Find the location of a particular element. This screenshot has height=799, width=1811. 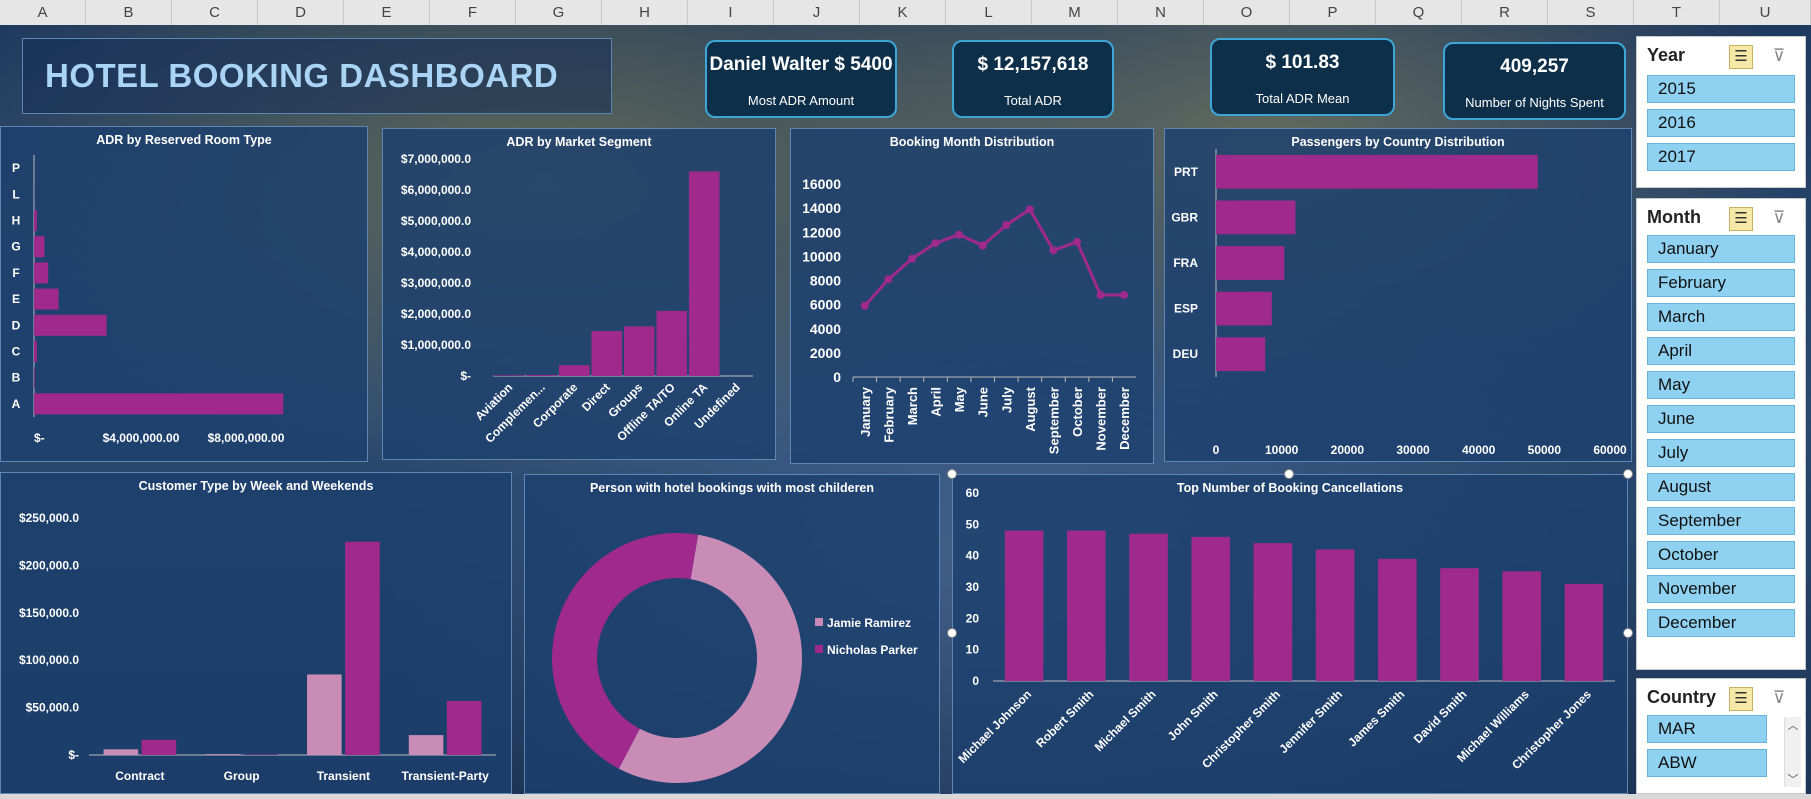

slicer-item-mar: MAR is located at coordinates (1707, 729).